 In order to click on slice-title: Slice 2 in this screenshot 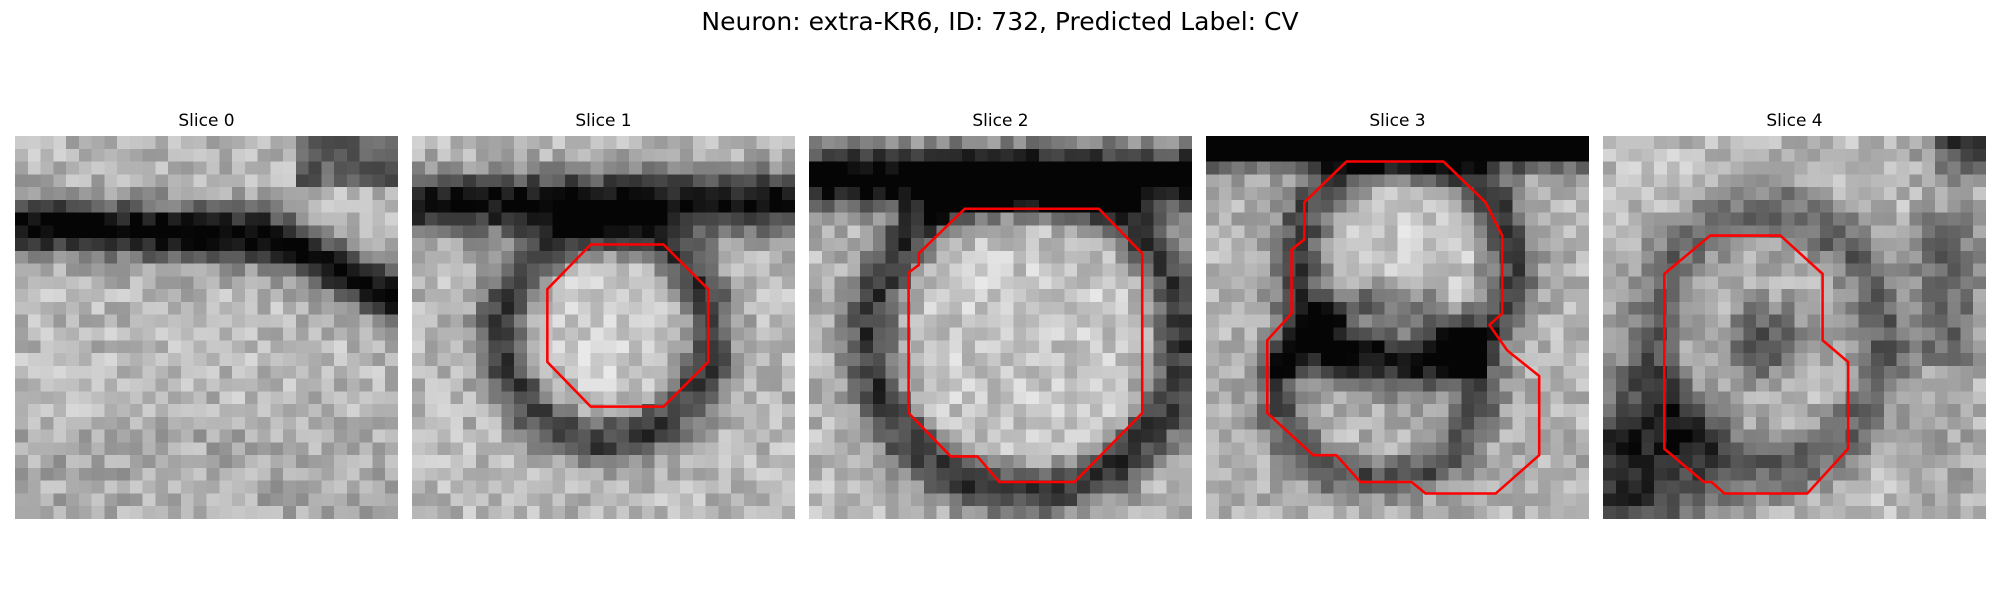, I will do `click(1000, 121)`.